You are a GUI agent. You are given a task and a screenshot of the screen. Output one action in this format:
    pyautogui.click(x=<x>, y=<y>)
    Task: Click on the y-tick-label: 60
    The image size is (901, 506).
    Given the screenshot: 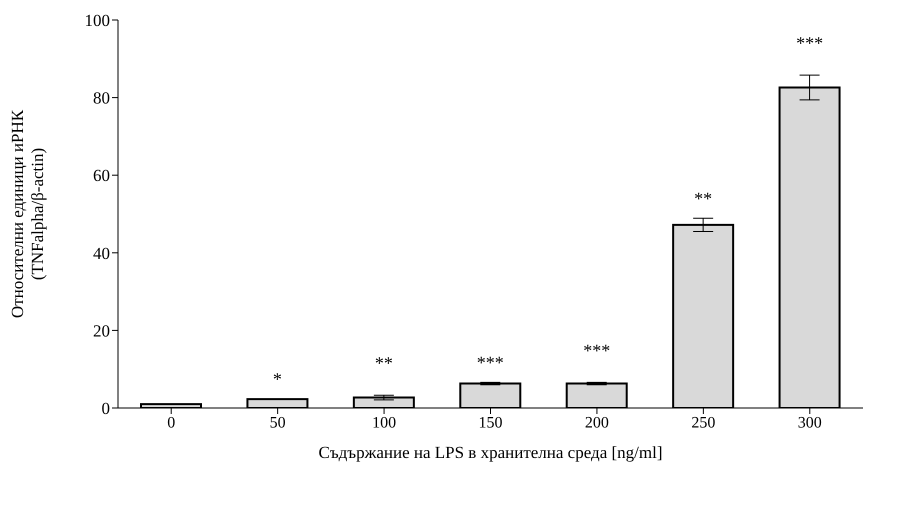 What is the action you would take?
    pyautogui.click(x=101, y=176)
    